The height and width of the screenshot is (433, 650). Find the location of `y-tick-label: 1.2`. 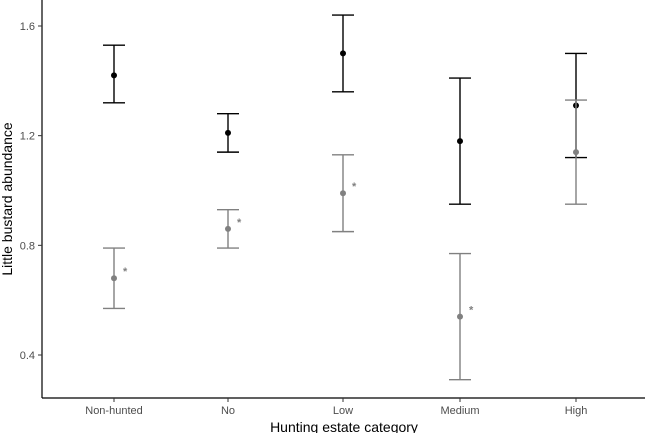

y-tick-label: 1.2 is located at coordinates (27, 137).